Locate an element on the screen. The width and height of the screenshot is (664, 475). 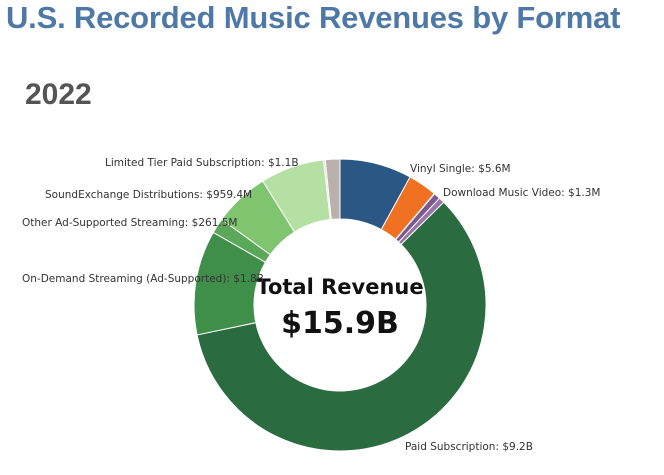
donut-hole is located at coordinates (340, 305).